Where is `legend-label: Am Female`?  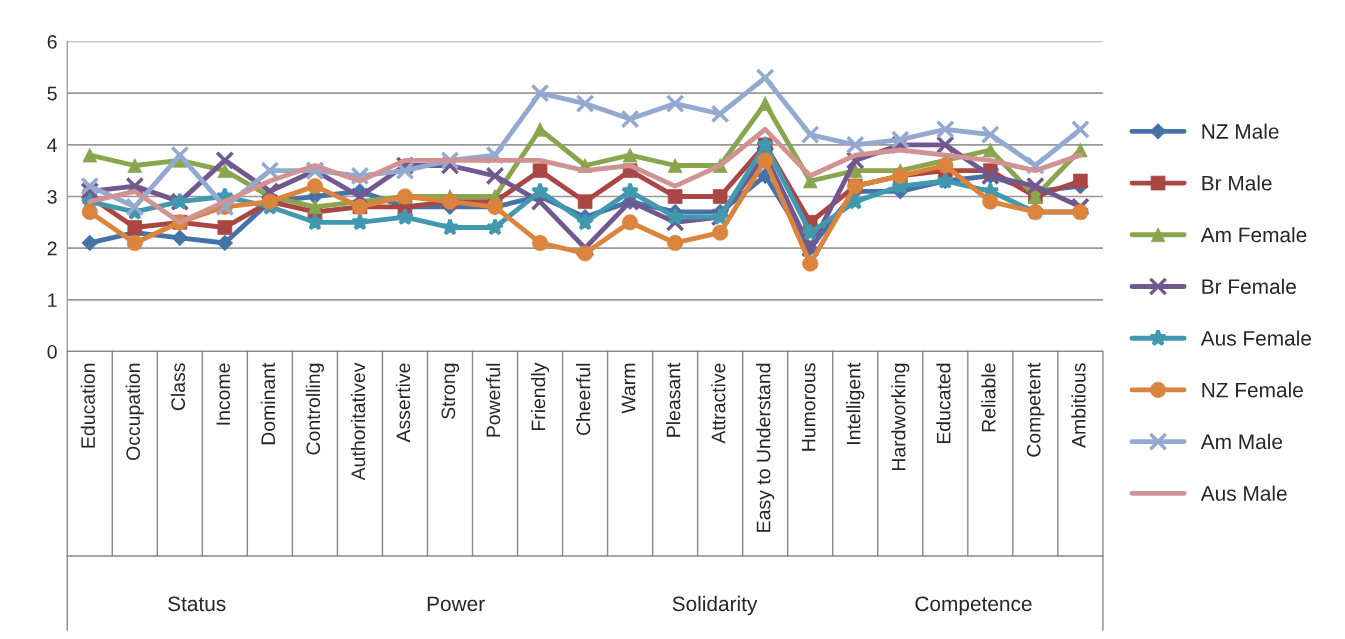 legend-label: Am Female is located at coordinates (1253, 234).